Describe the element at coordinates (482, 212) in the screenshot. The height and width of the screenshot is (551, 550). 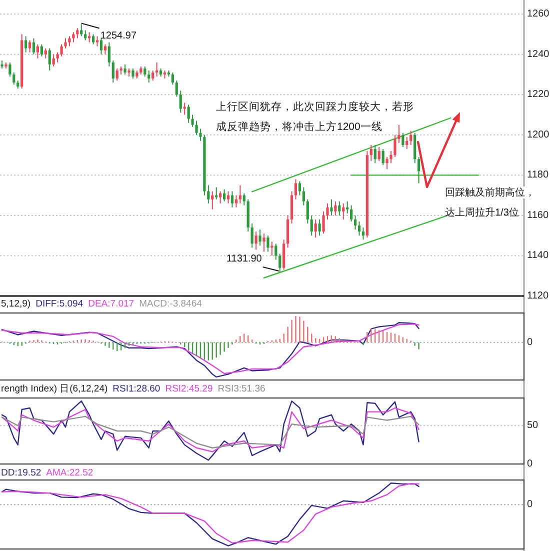
I see `annotation: 达上周拉升1/3位` at that location.